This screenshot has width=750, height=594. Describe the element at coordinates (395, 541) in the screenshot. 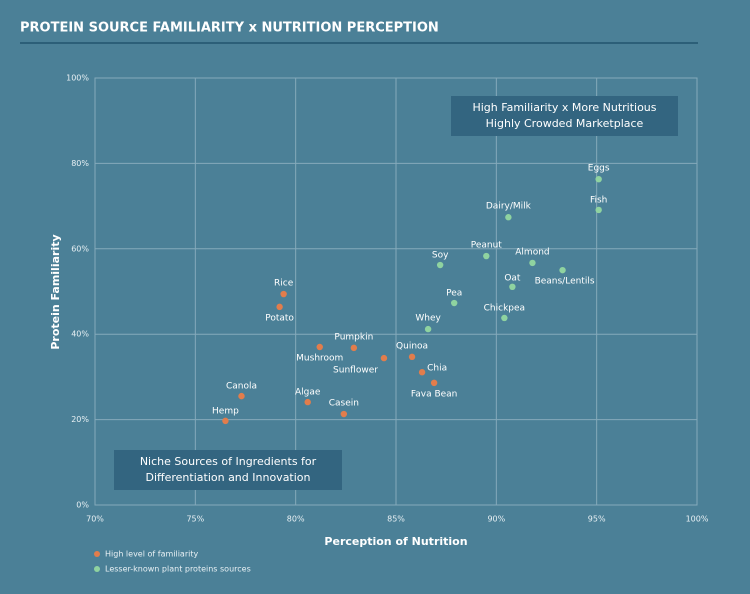

I see `x-axis-title: Perception of Nutrition` at that location.